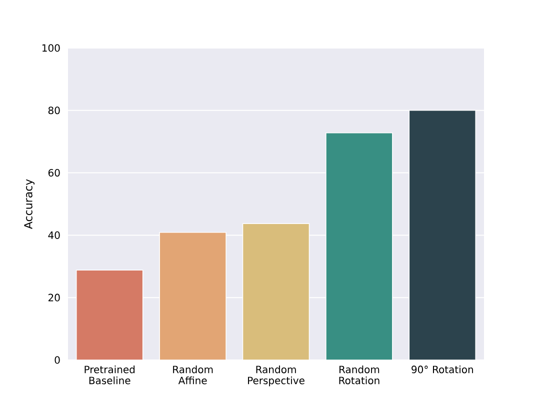 The height and width of the screenshot is (398, 538). Describe the element at coordinates (29, 204) in the screenshot. I see `y-axis-title: Accuracy` at that location.